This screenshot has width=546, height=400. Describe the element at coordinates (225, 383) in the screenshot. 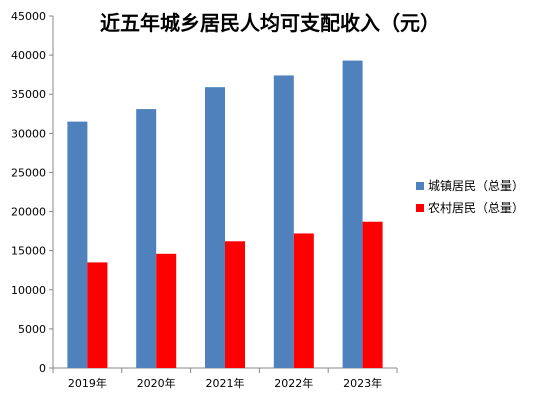

I see `x-tick-label: 2021年` at that location.